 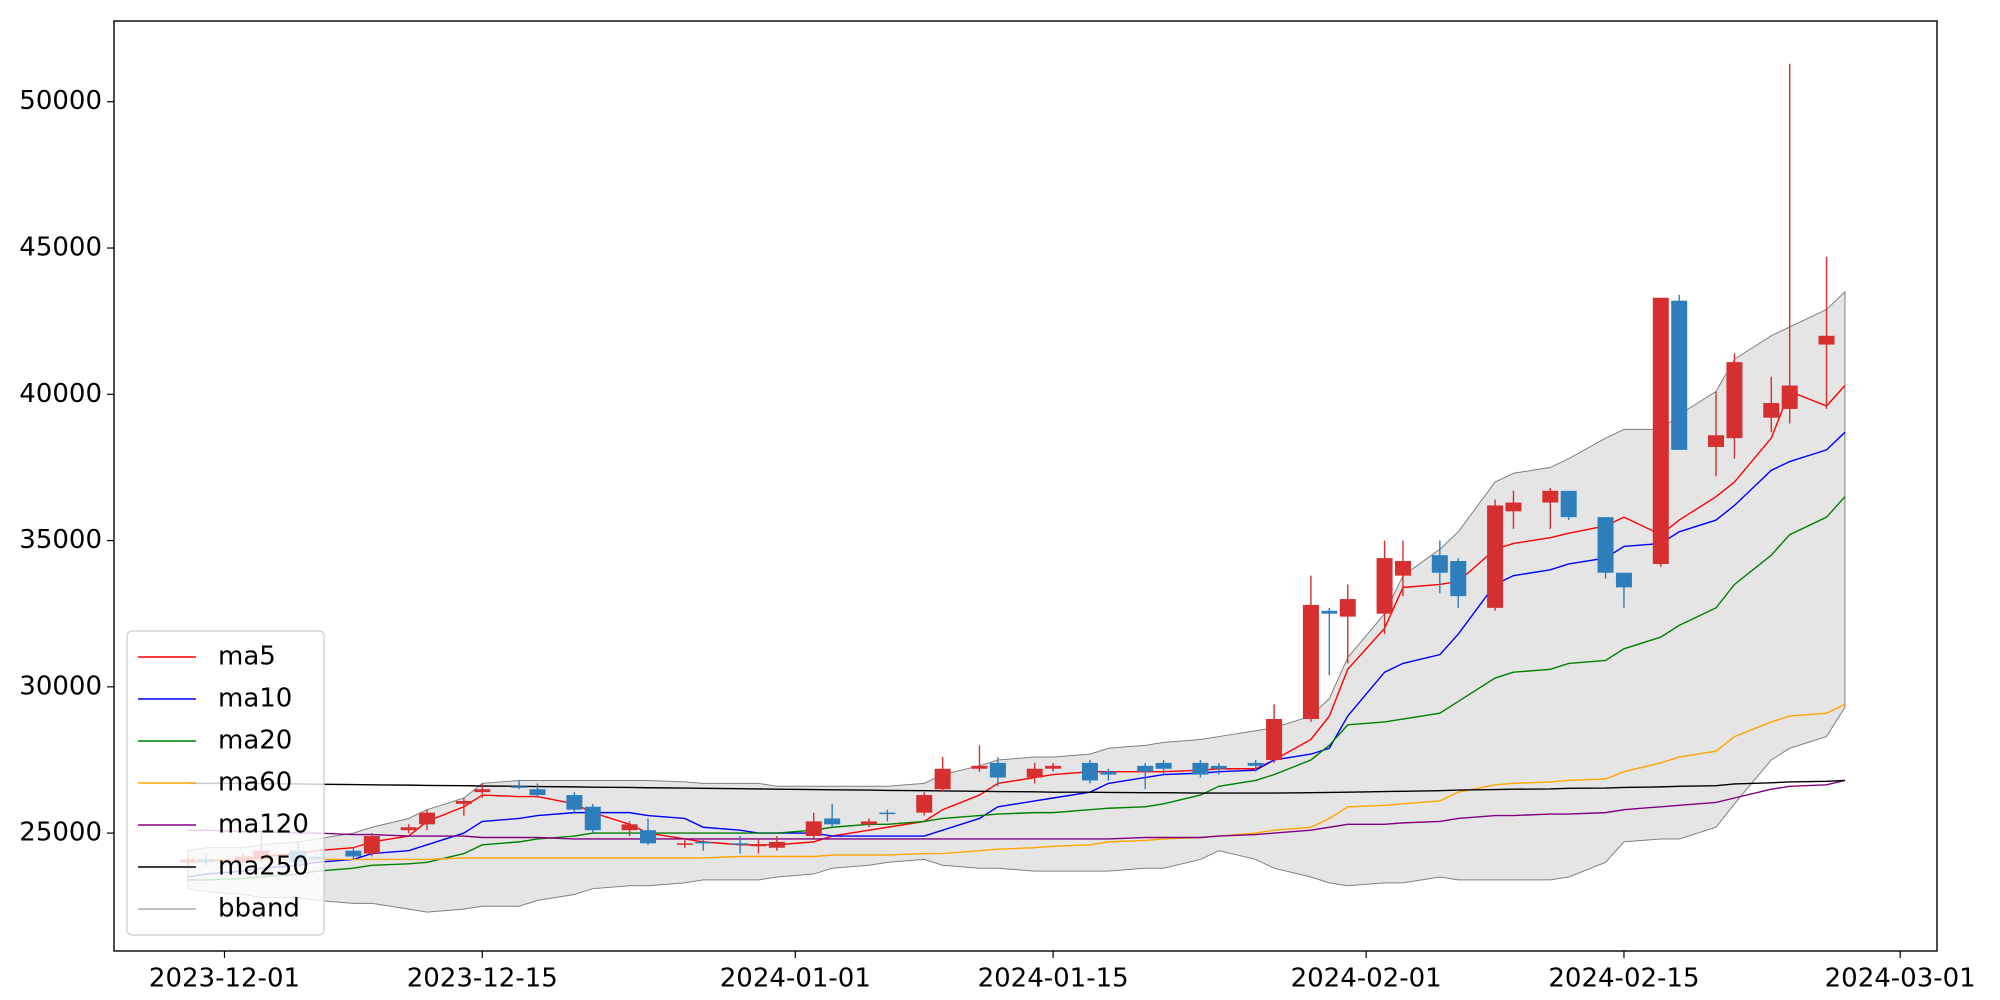 What do you see at coordinates (259, 909) in the screenshot?
I see `legend-label: bband` at bounding box center [259, 909].